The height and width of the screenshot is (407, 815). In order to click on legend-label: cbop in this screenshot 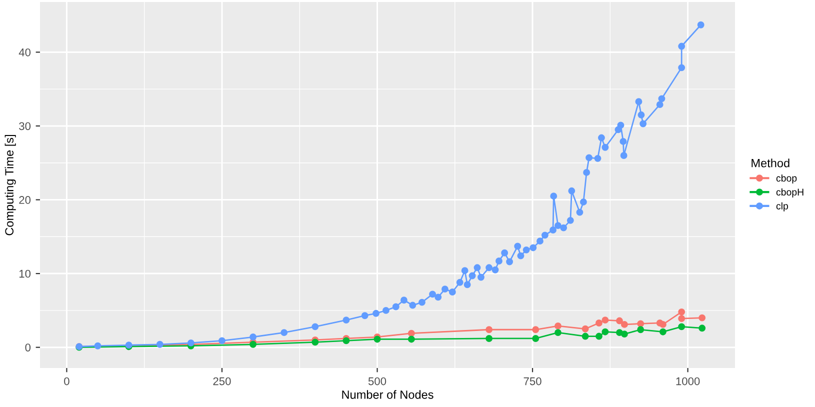, I will do `click(786, 179)`.